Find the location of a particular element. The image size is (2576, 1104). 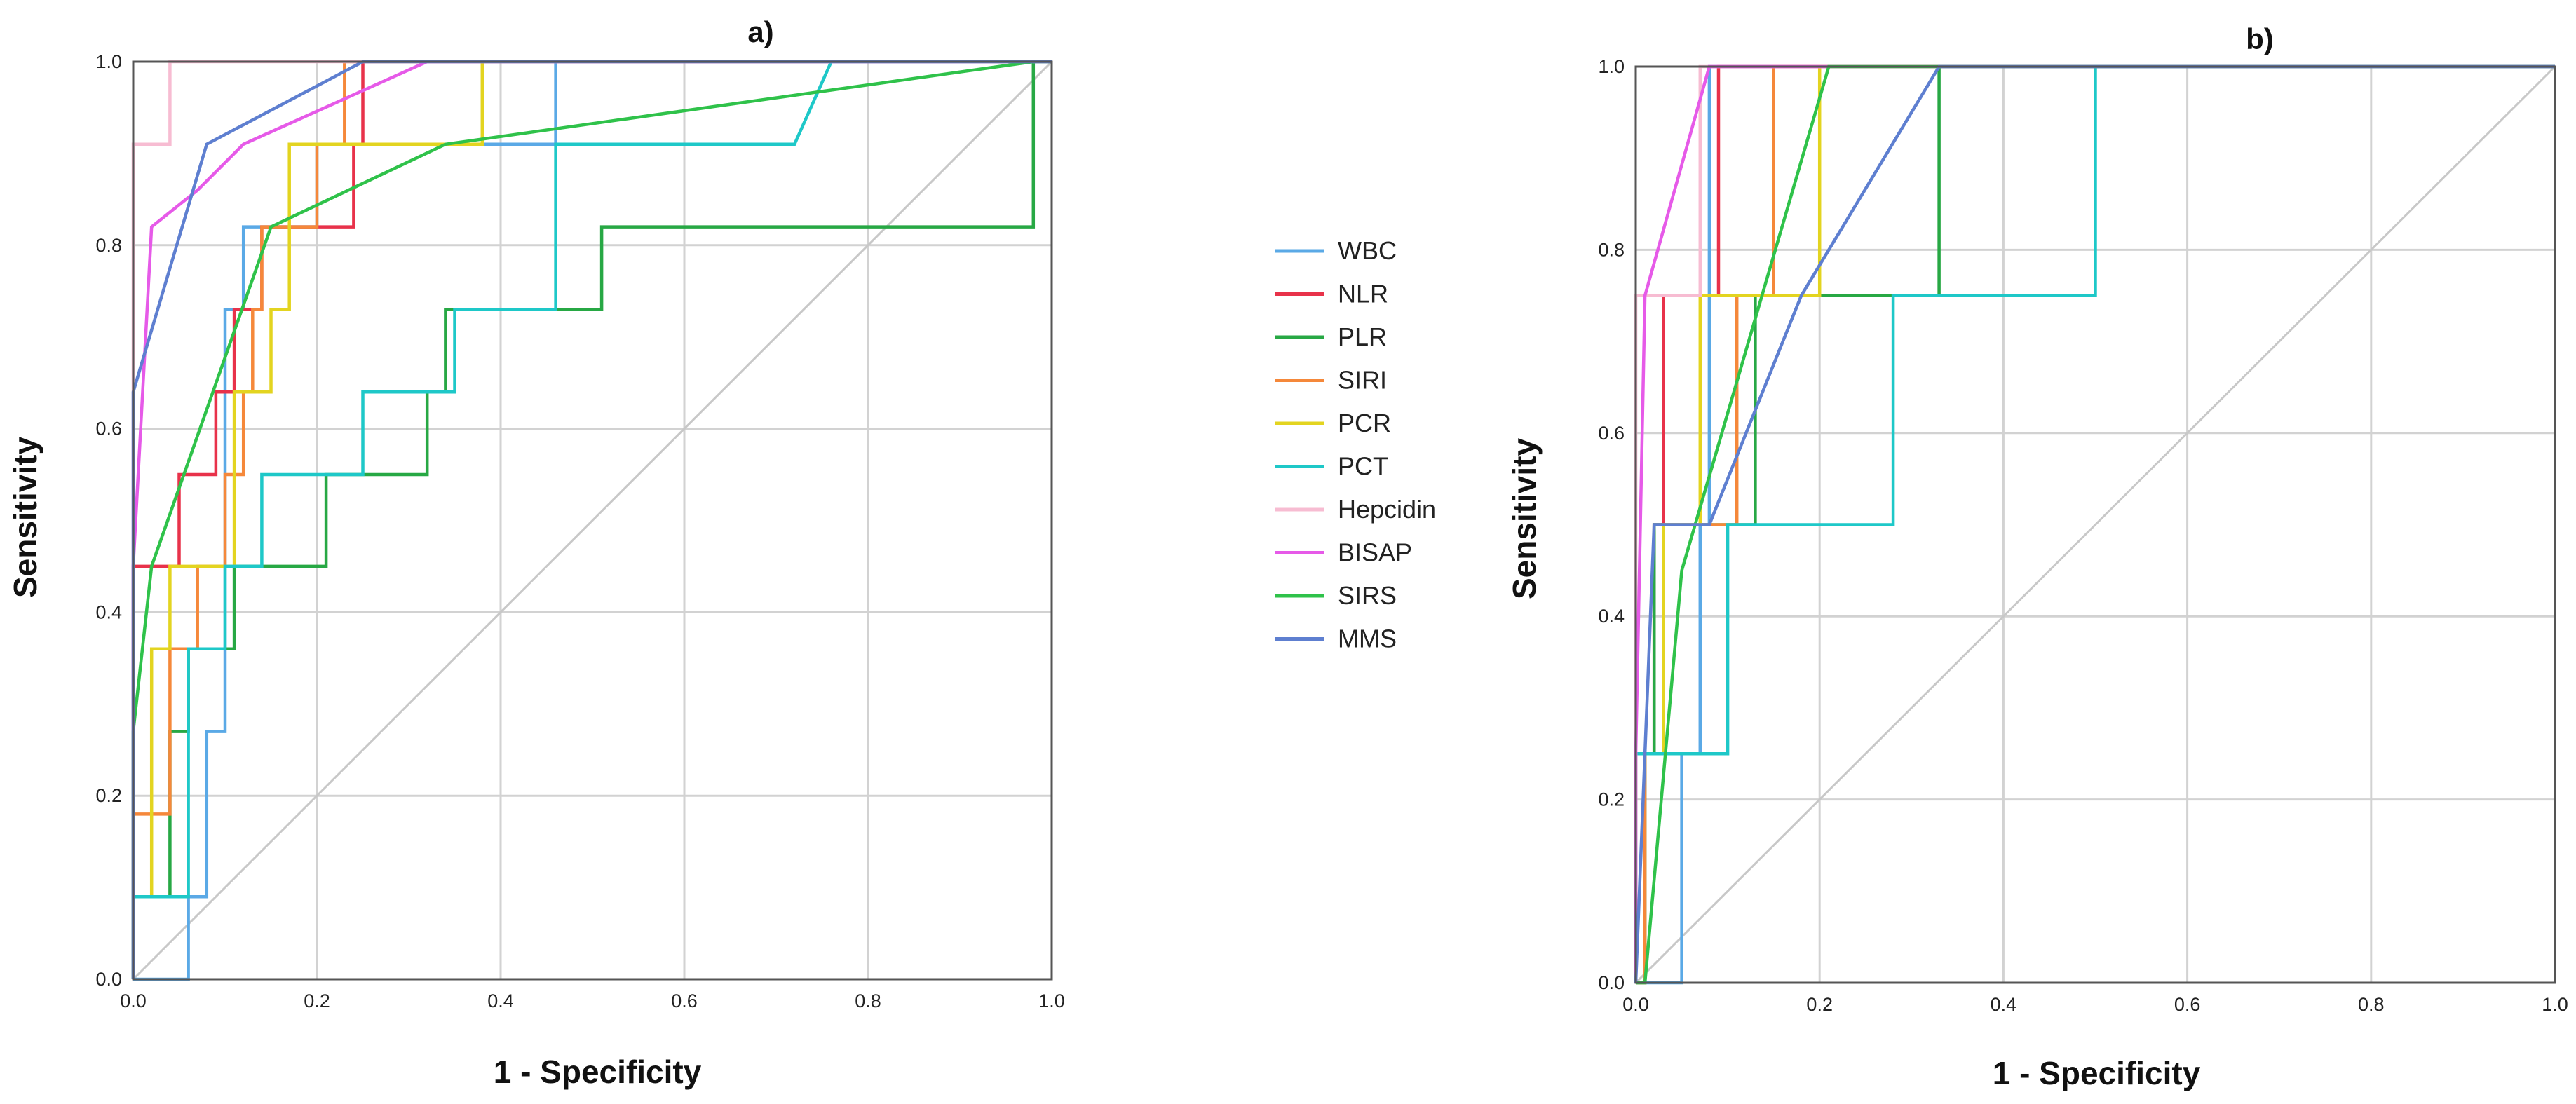

panel-b-x-tick-label: 1.0 is located at coordinates (2555, 1005).